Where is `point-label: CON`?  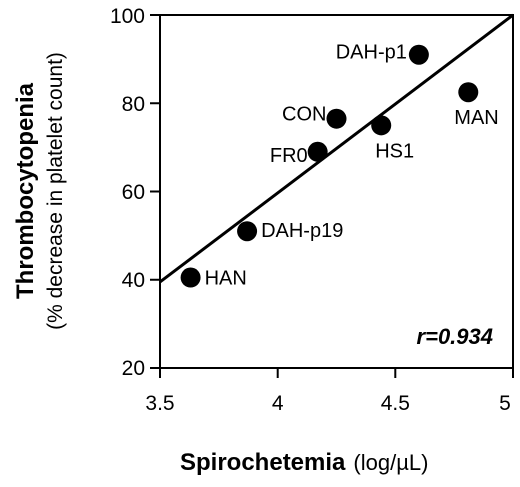 point-label: CON is located at coordinates (304, 115).